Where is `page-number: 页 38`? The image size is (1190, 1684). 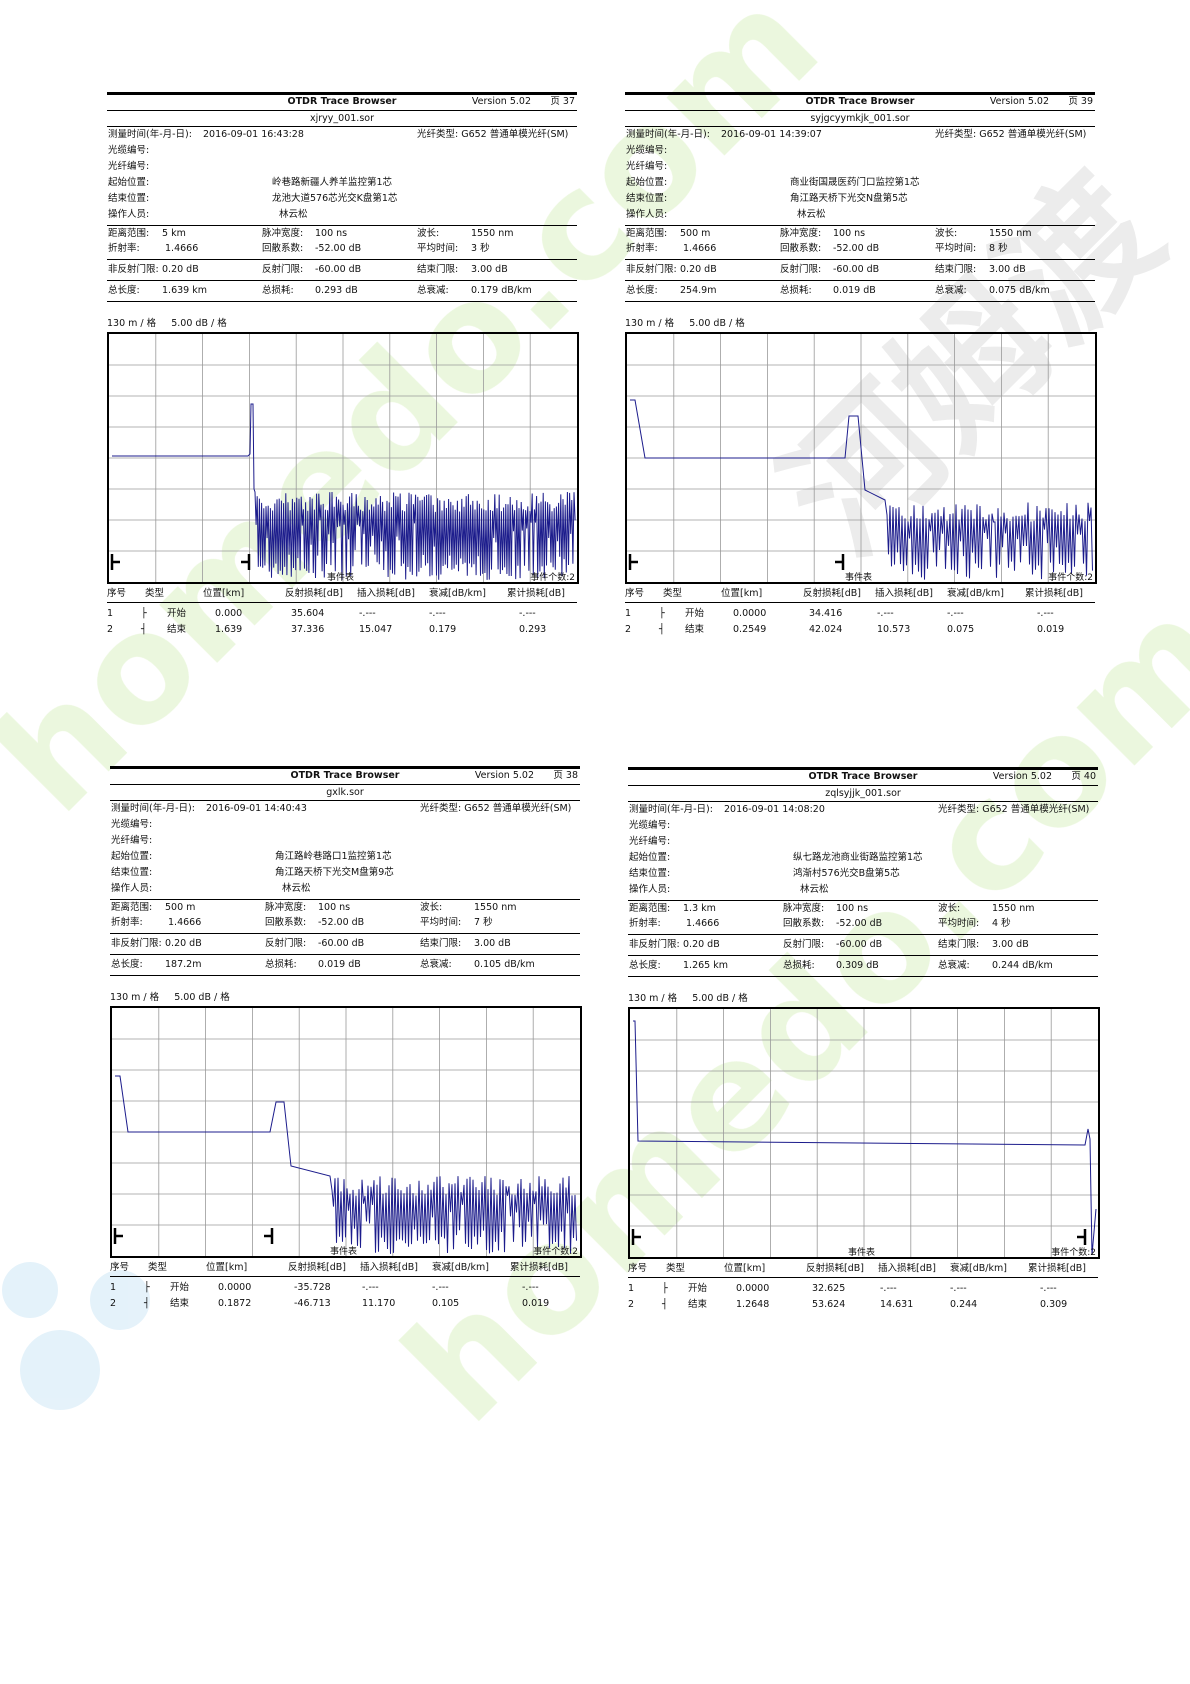 page-number: 页 38 is located at coordinates (565, 775).